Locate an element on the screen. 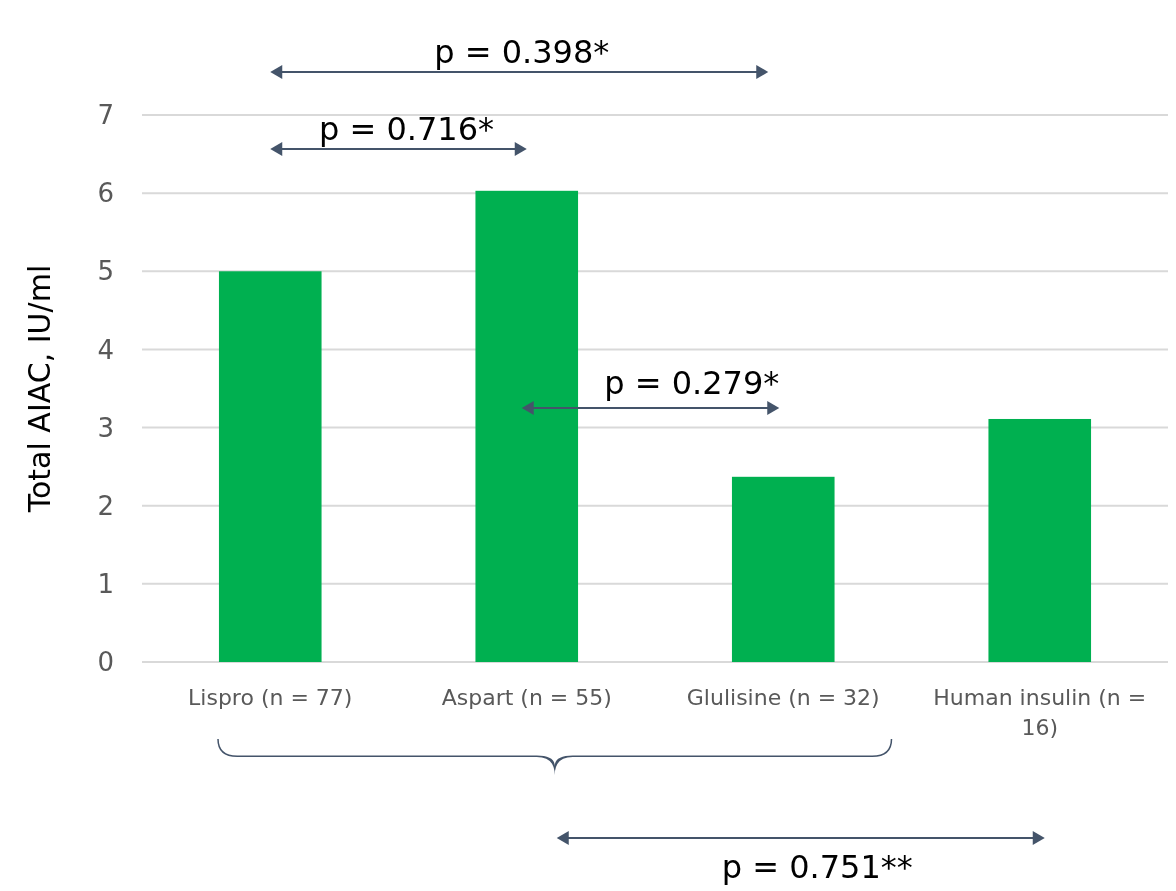 The image size is (1176, 891). y-tick-label: 3 is located at coordinates (105, 427).